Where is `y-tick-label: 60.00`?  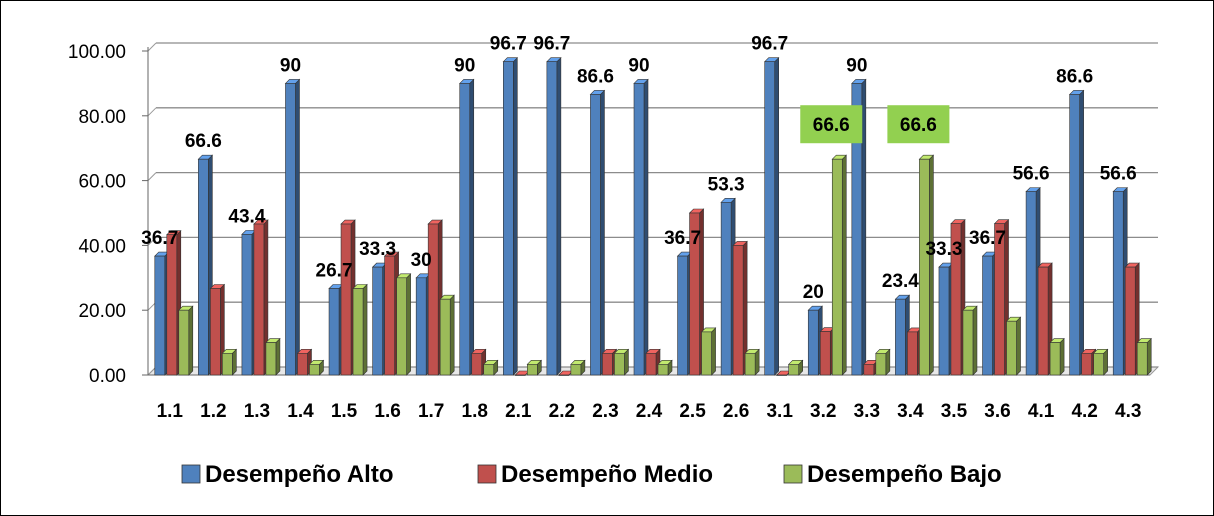
y-tick-label: 60.00 is located at coordinates (102, 182).